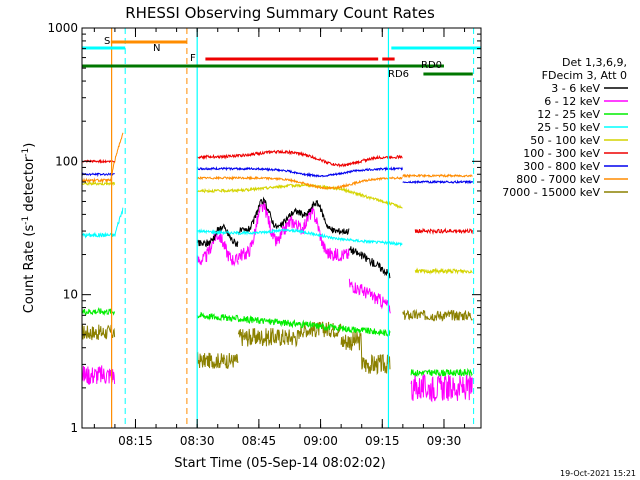 The width and height of the screenshot is (640, 480). I want to click on y-tick-label: 1, so click(74, 428).